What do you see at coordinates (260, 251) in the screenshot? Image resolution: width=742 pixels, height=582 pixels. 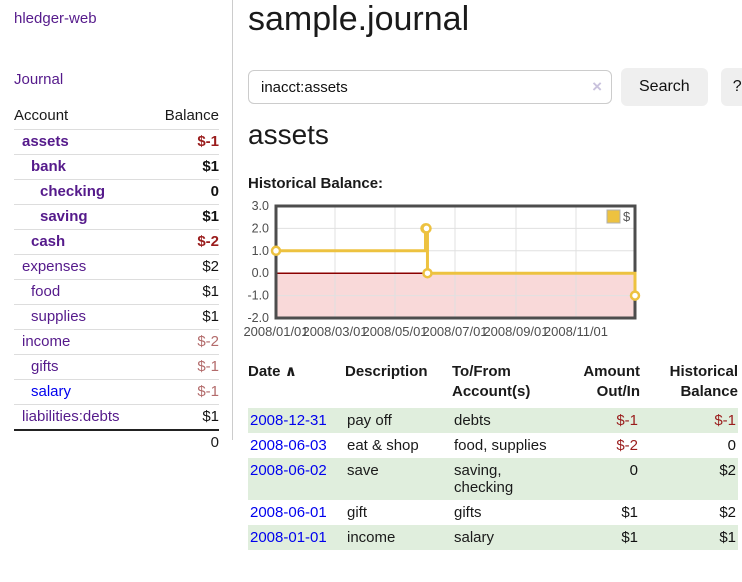 I see `svg-text: 1.0` at bounding box center [260, 251].